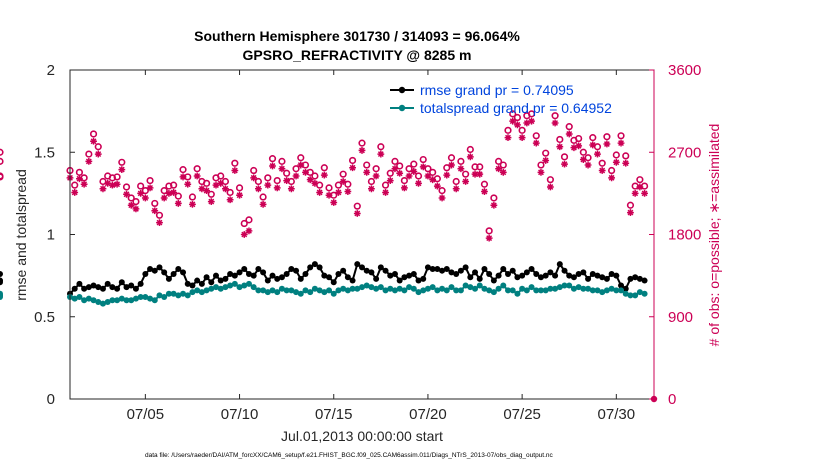  What do you see at coordinates (680, 317) in the screenshot?
I see `y-tick-label-right: 900` at bounding box center [680, 317].